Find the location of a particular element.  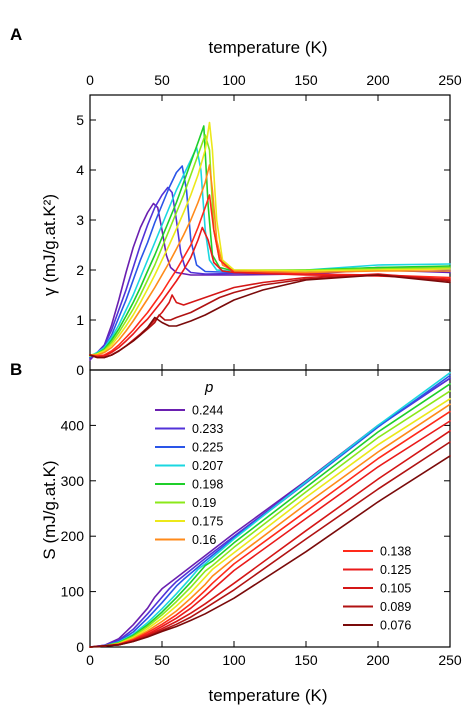

legend-label-0.089: 0.089 is located at coordinates (395, 607).